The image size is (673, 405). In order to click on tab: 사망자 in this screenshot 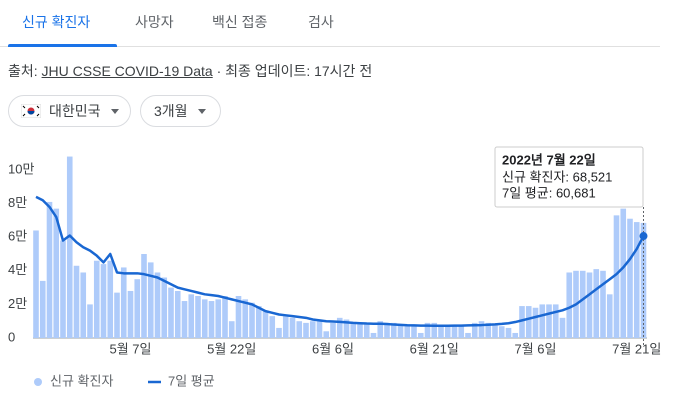, I will do `click(154, 22)`.